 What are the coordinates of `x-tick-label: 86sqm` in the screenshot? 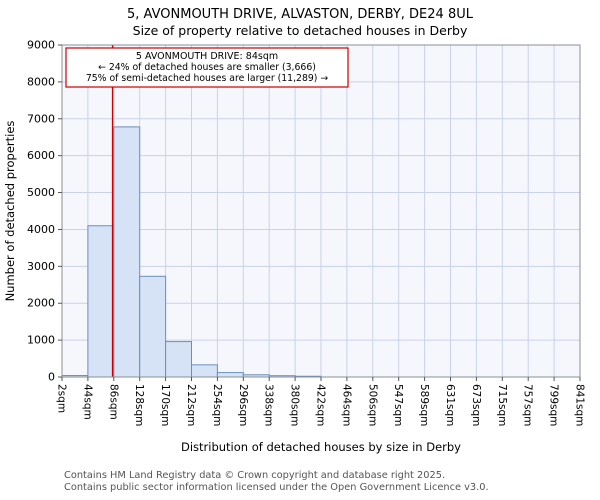 It's located at (113, 402).